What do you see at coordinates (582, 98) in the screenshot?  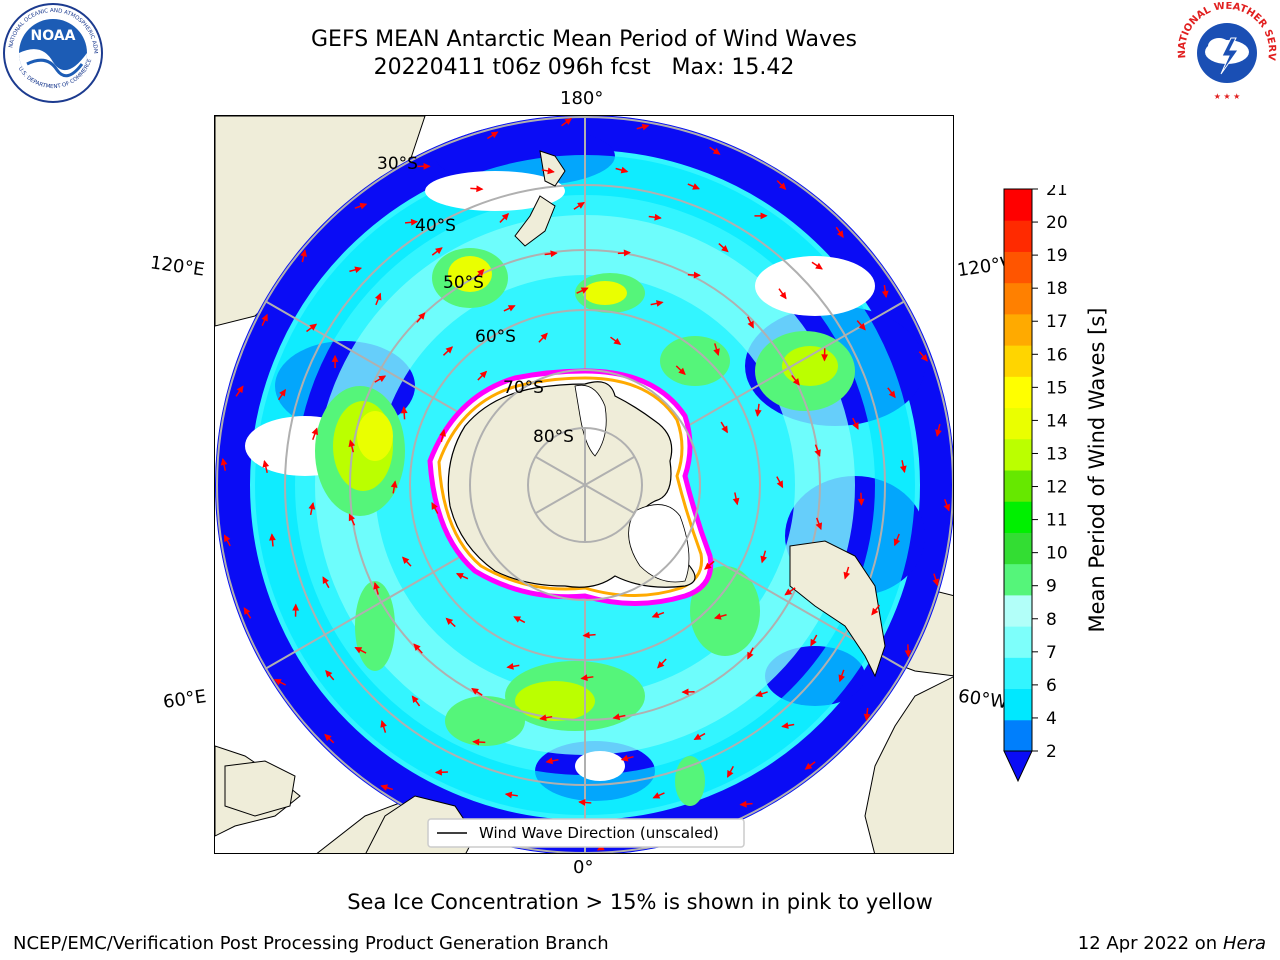 I see `lon-label-180: 180°` at bounding box center [582, 98].